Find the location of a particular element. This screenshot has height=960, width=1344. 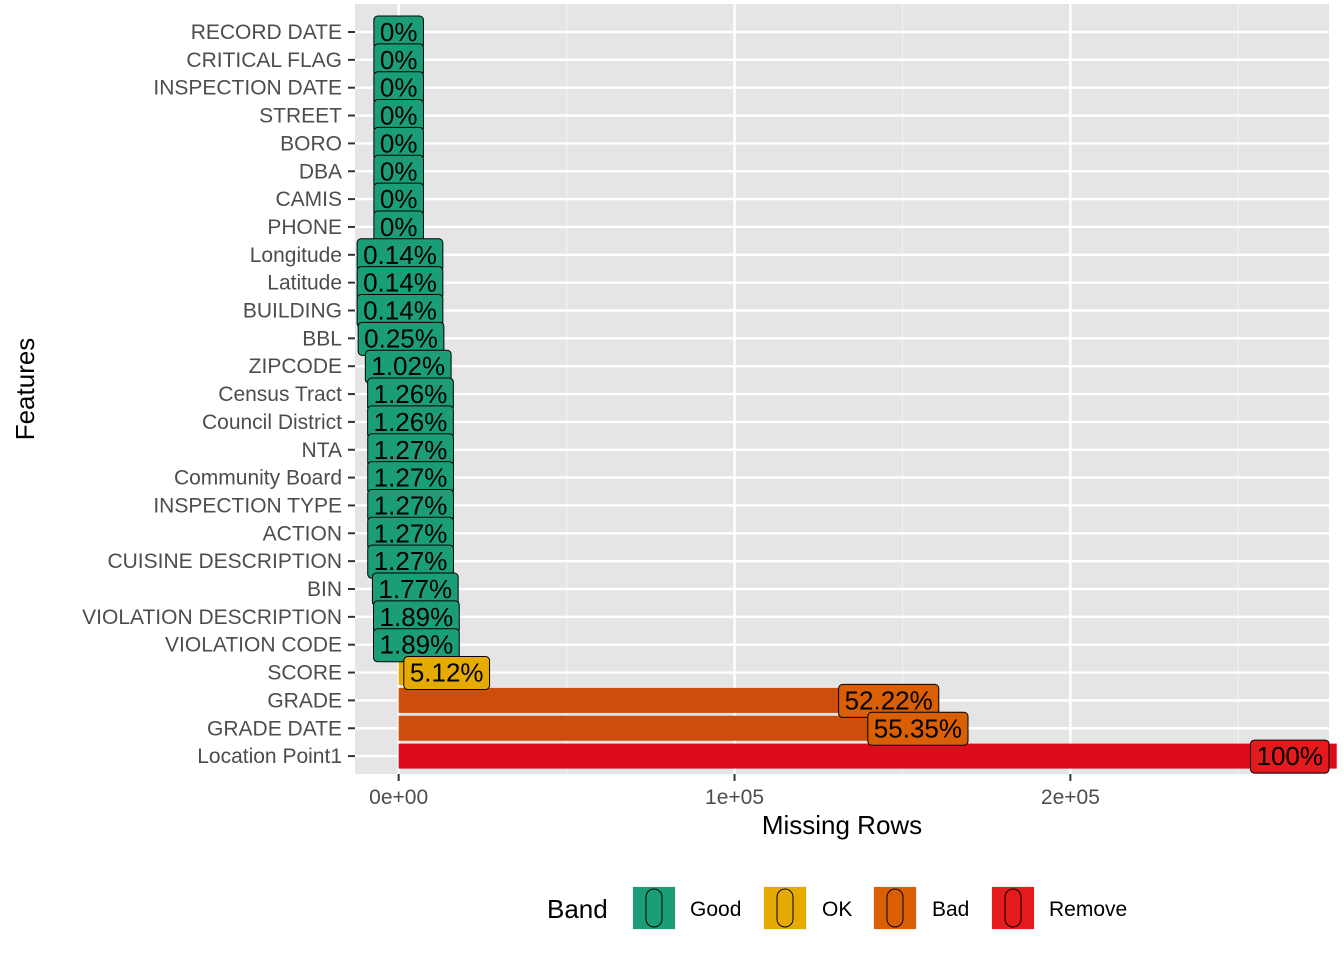

y-tick-label: STREET is located at coordinates (300, 116).